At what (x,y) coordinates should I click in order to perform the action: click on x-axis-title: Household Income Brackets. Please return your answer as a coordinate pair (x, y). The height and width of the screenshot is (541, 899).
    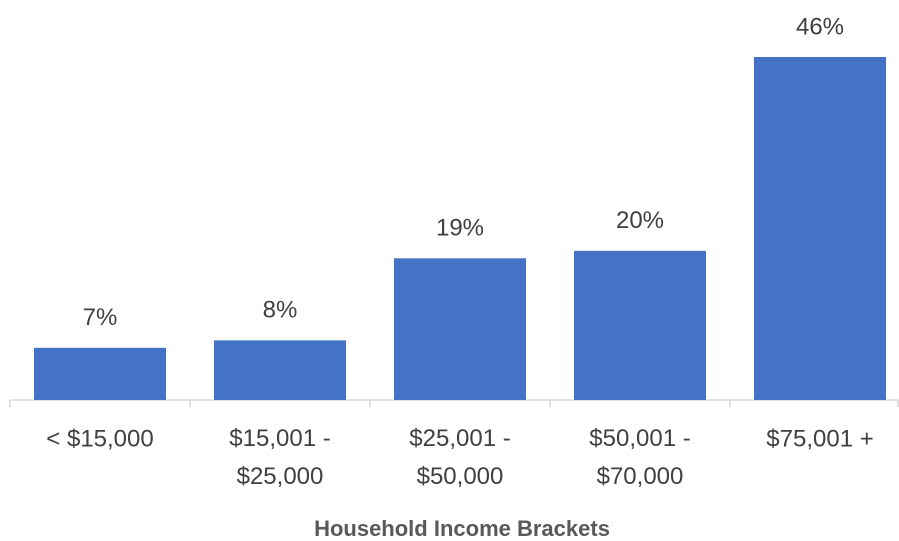
    Looking at the image, I should click on (462, 528).